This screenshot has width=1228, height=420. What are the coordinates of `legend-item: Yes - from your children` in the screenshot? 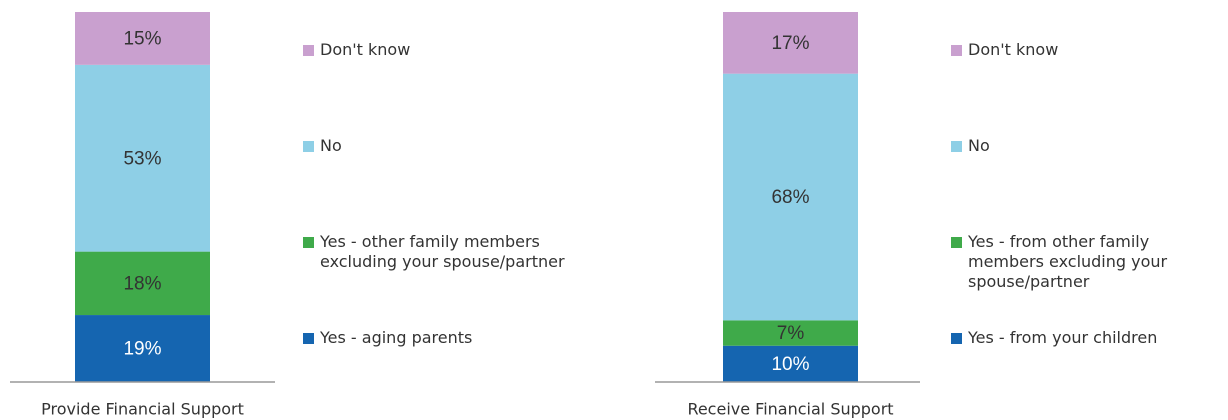 It's located at (1089, 338).